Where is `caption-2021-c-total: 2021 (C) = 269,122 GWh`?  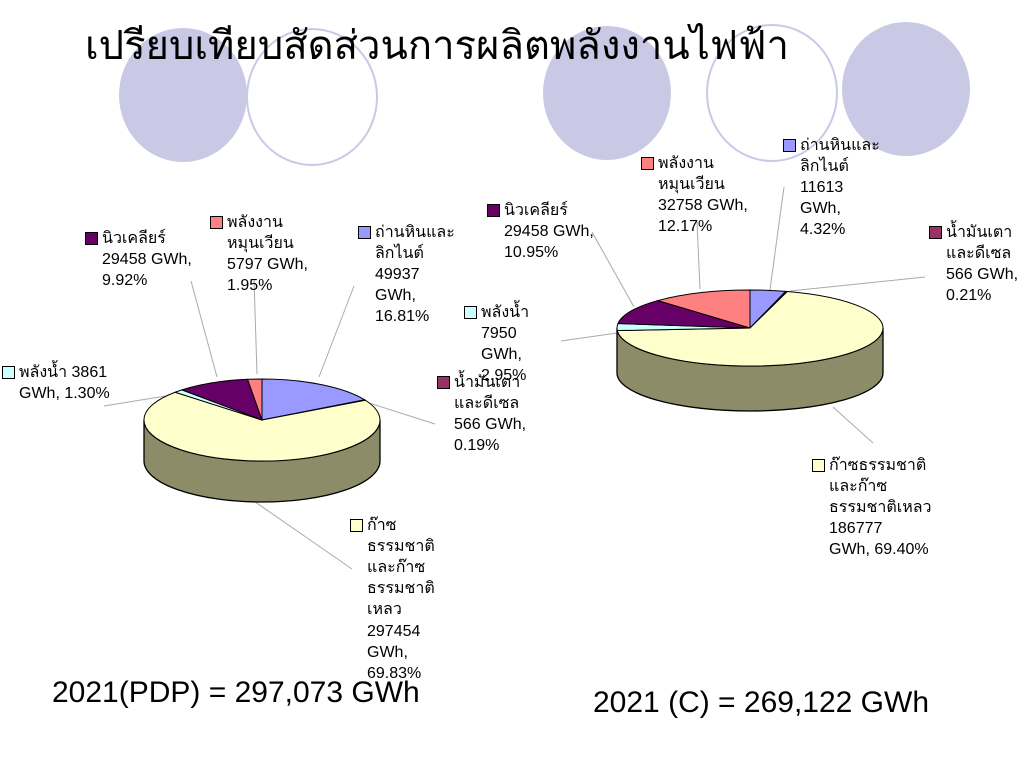 caption-2021-c-total: 2021 (C) = 269,122 GWh is located at coordinates (761, 702).